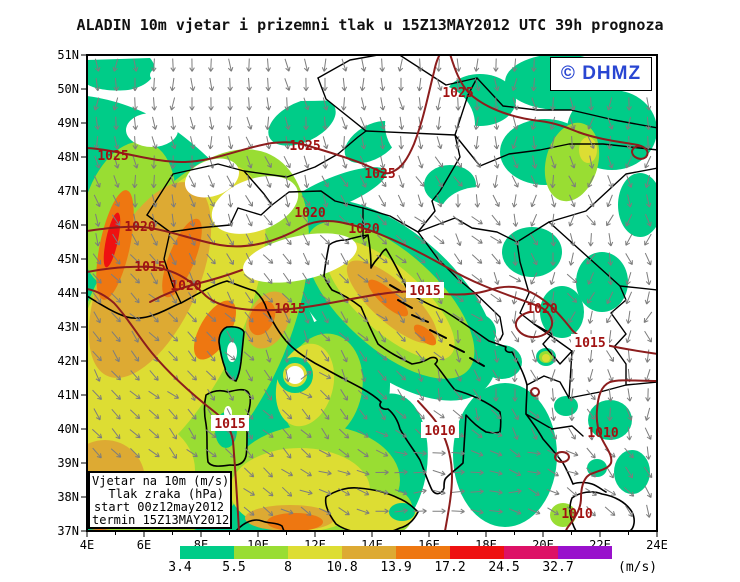 The height and width of the screenshot is (582, 740). What do you see at coordinates (68, 293) in the screenshot?
I see `lat-axis-label: 44N` at bounding box center [68, 293].